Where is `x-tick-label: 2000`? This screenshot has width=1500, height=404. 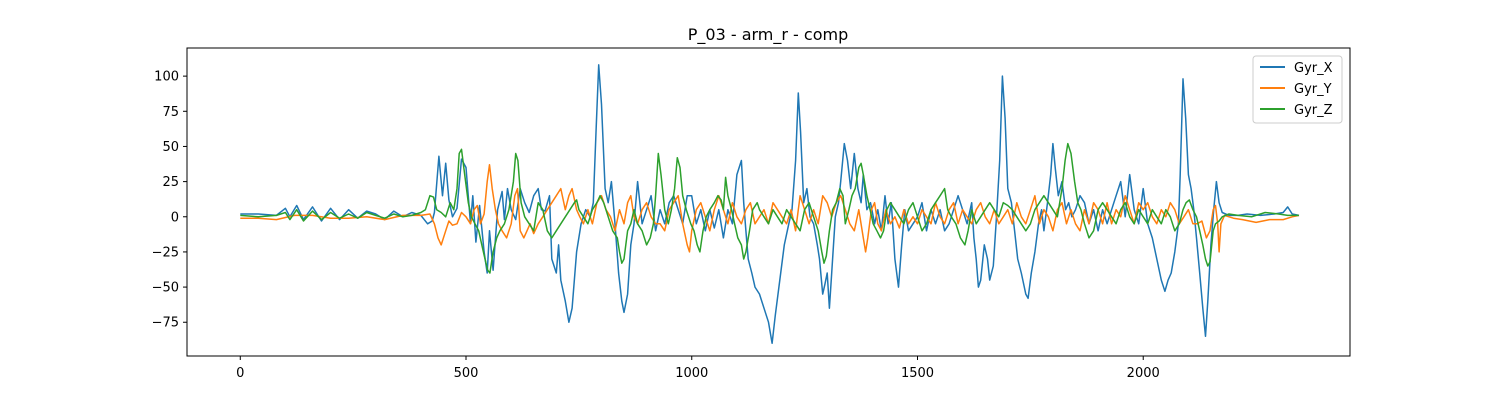
x-tick-label: 2000 is located at coordinates (1143, 373).